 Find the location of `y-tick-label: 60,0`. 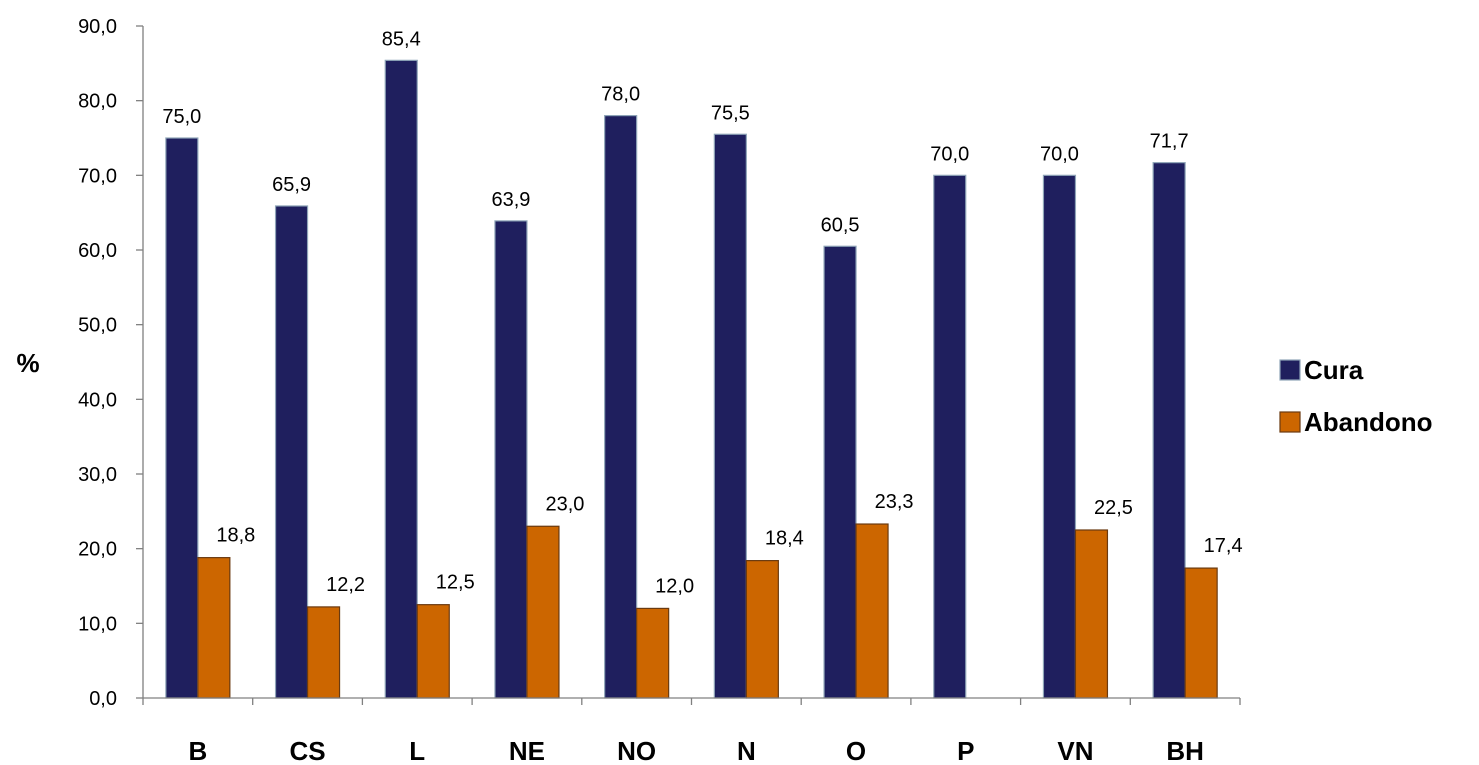

y-tick-label: 60,0 is located at coordinates (97, 251).